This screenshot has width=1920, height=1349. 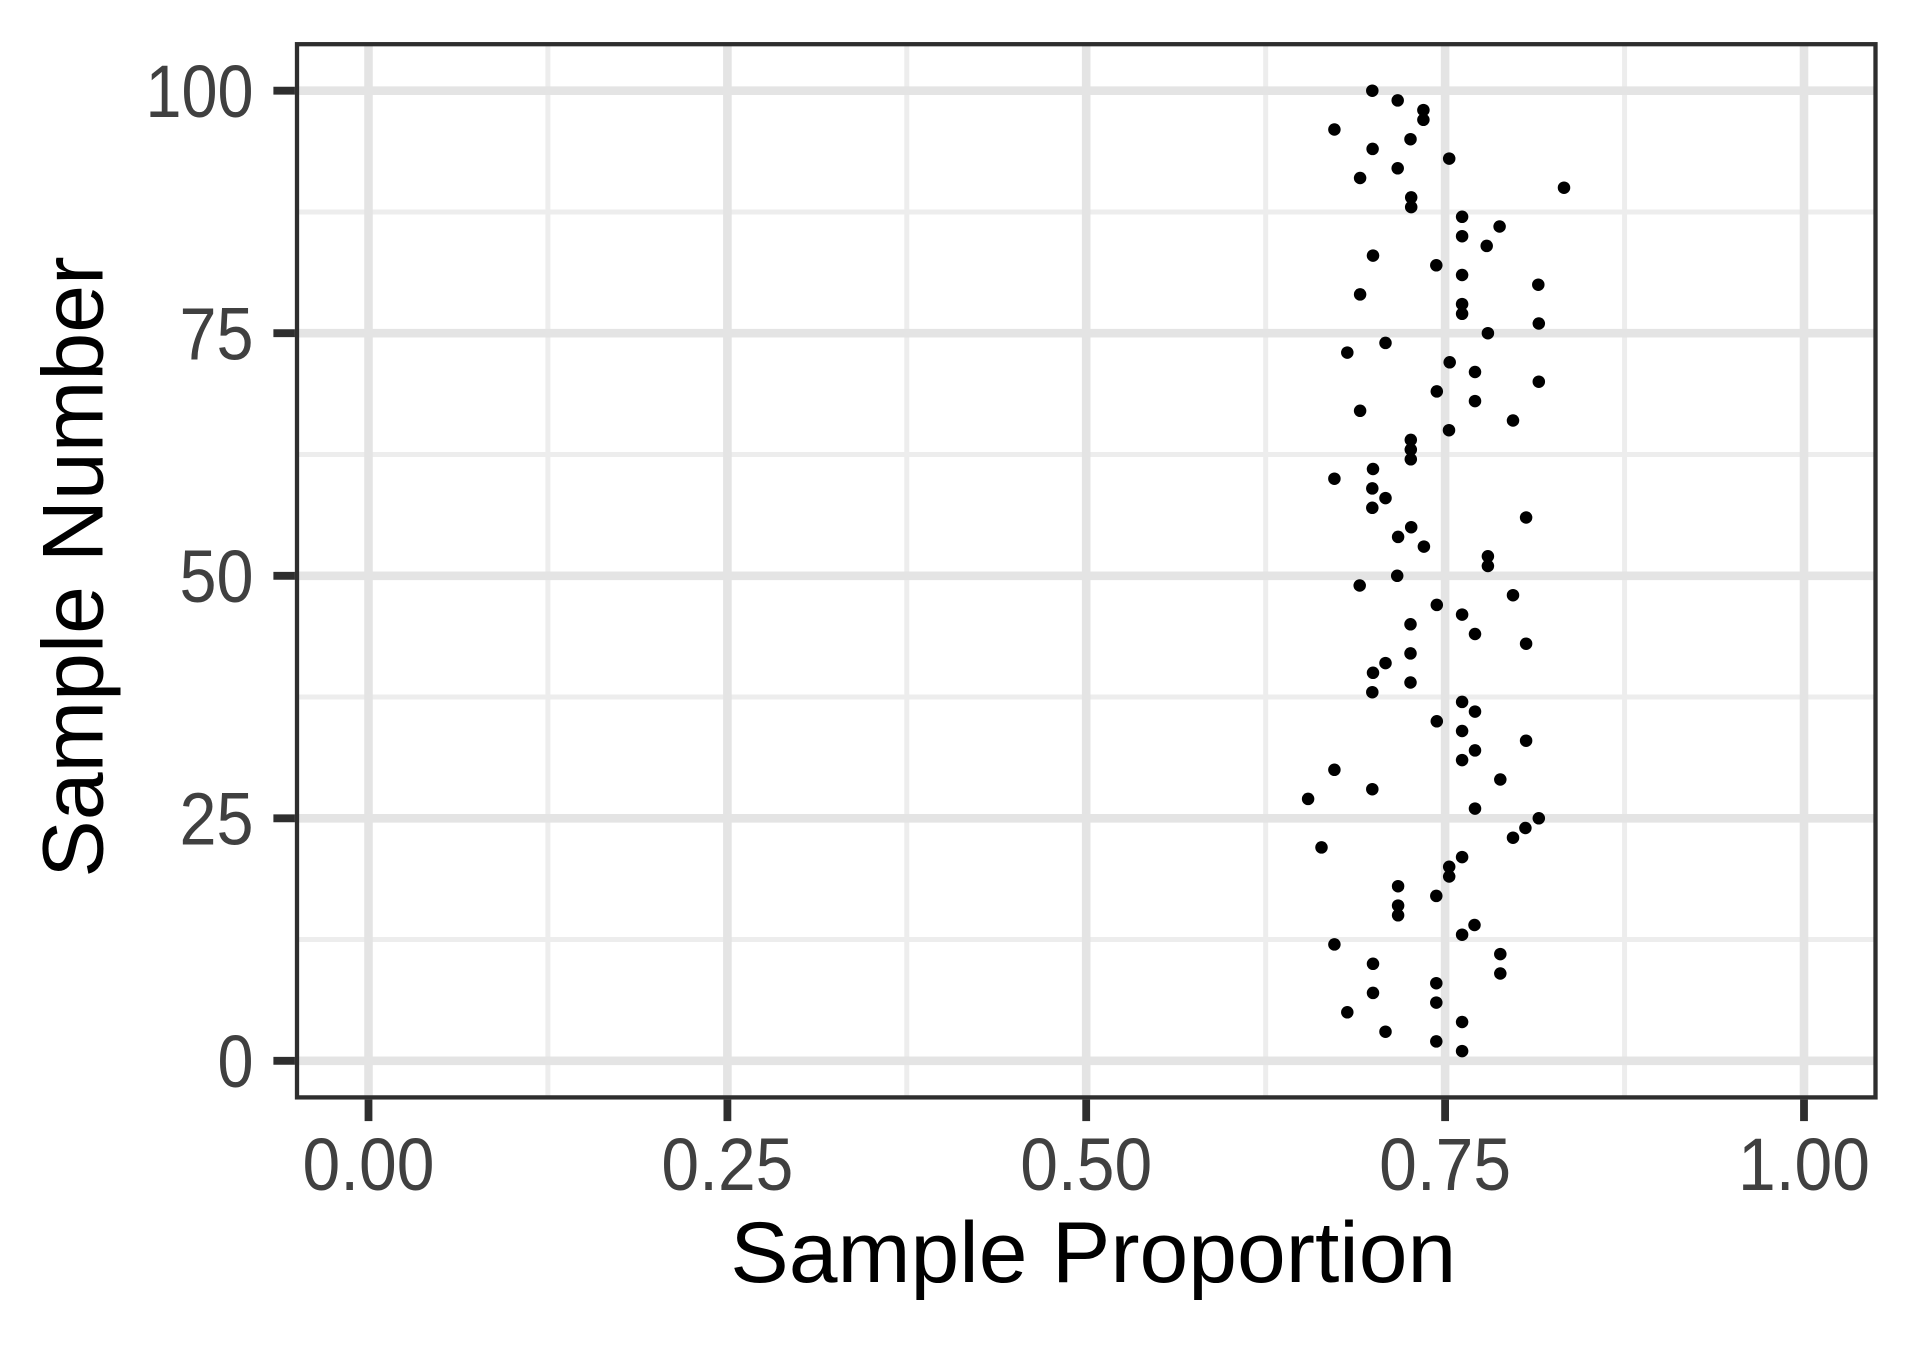 I want to click on svg-text: Sample Proportion, so click(x=1093, y=1253).